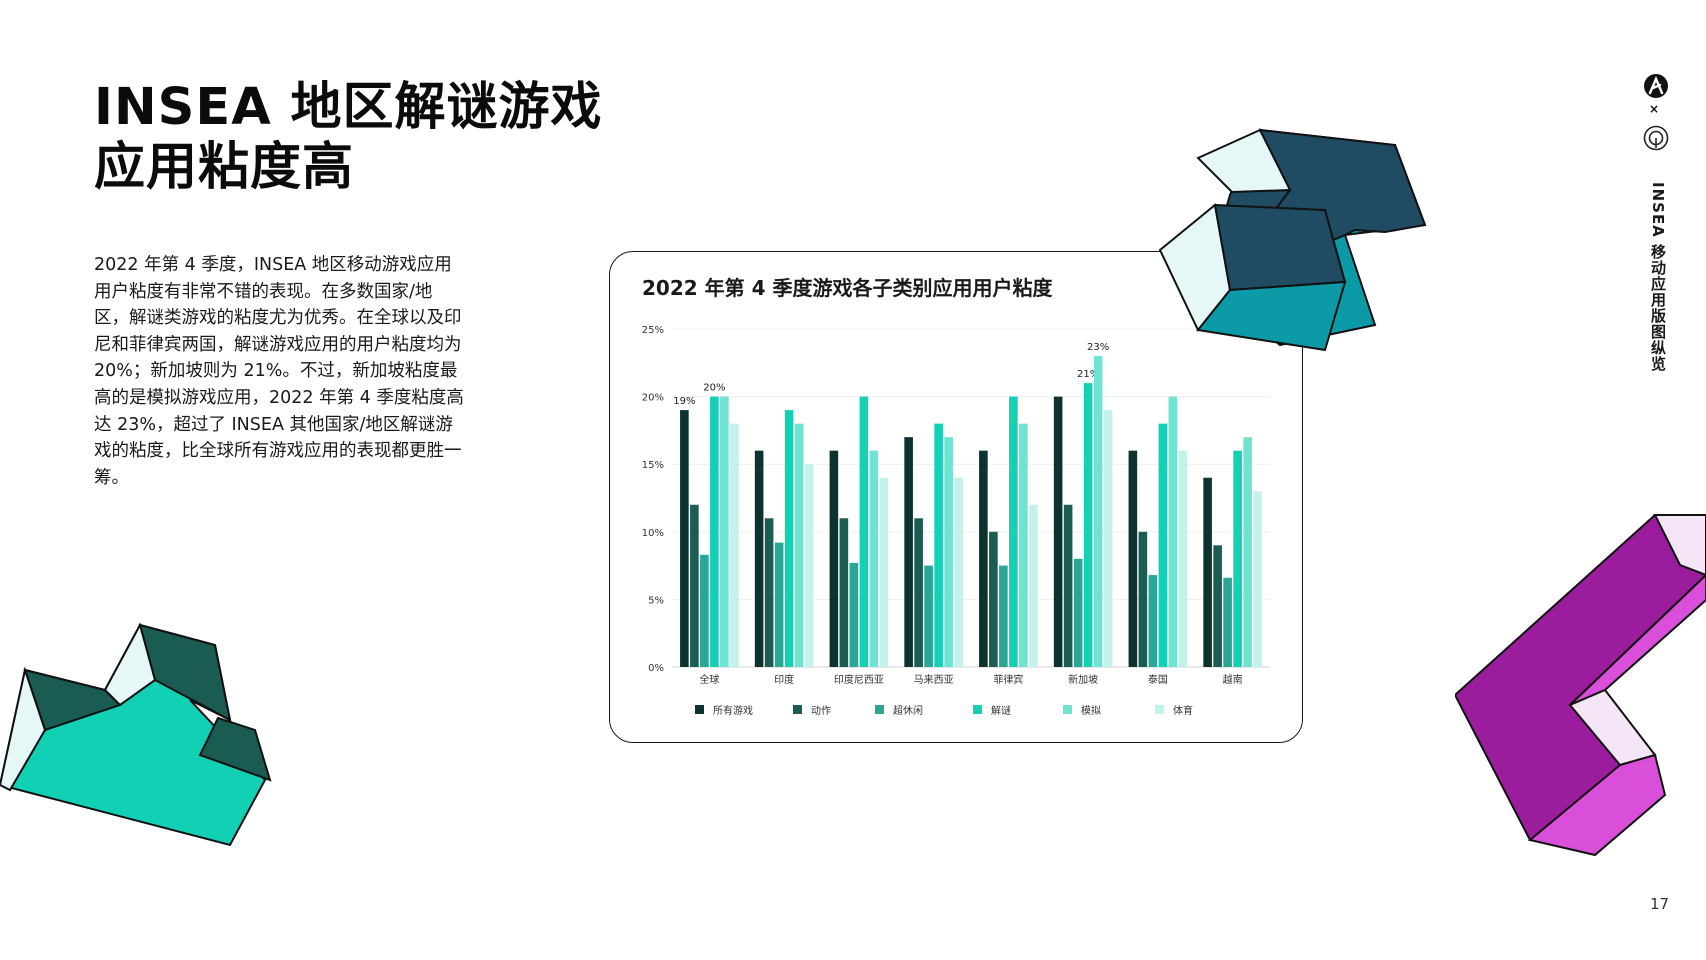 The image size is (1706, 960). I want to click on x-tick-label: 越南, so click(1233, 679).